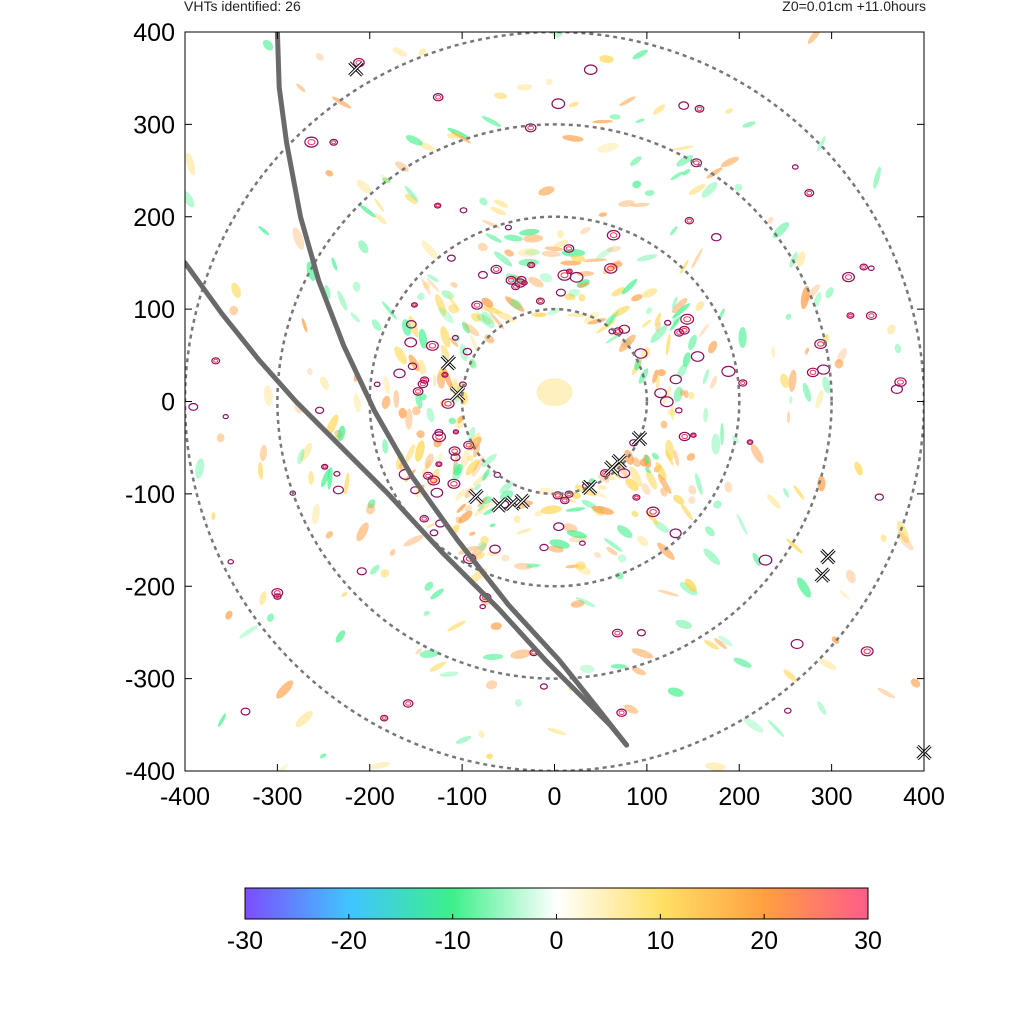 Image resolution: width=1024 pixels, height=1024 pixels. What do you see at coordinates (150, 772) in the screenshot?
I see `y-tick-label: -400` at bounding box center [150, 772].